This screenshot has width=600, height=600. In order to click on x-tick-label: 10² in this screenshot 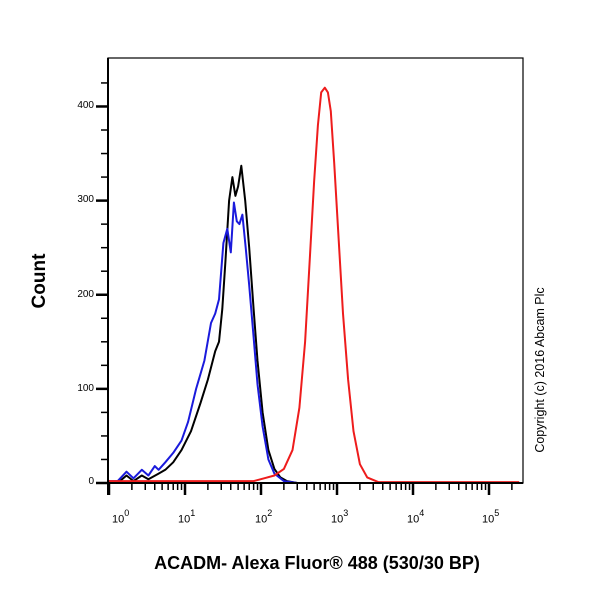, I will do `click(264, 517)`.